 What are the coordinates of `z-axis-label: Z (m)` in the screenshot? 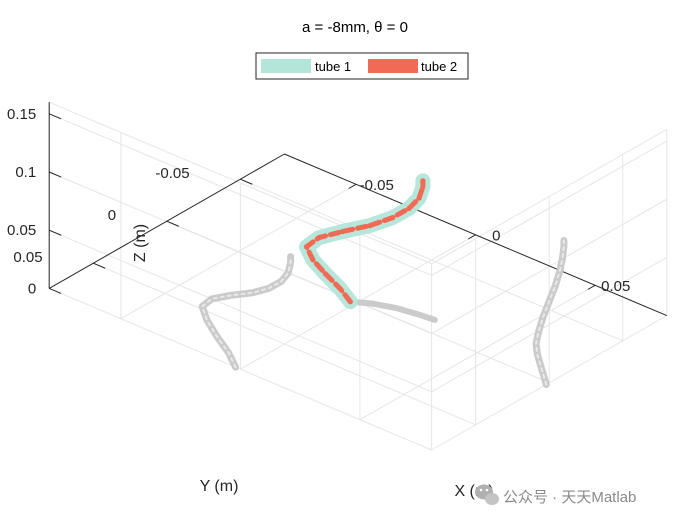 It's located at (140, 243).